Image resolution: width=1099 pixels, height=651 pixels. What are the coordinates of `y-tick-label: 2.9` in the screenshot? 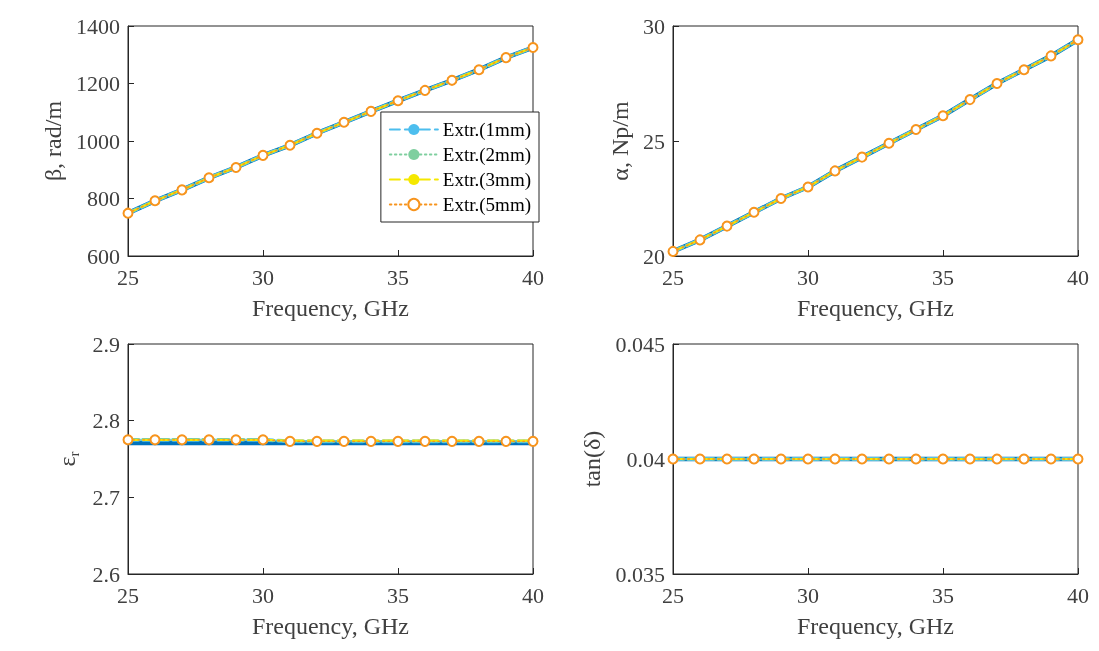 It's located at (106, 344).